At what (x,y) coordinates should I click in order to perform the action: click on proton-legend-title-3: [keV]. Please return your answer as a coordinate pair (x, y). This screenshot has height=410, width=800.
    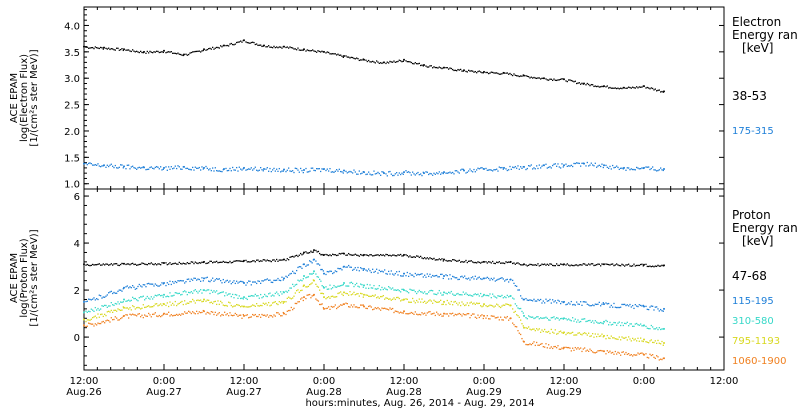
    Looking at the image, I should click on (757, 241).